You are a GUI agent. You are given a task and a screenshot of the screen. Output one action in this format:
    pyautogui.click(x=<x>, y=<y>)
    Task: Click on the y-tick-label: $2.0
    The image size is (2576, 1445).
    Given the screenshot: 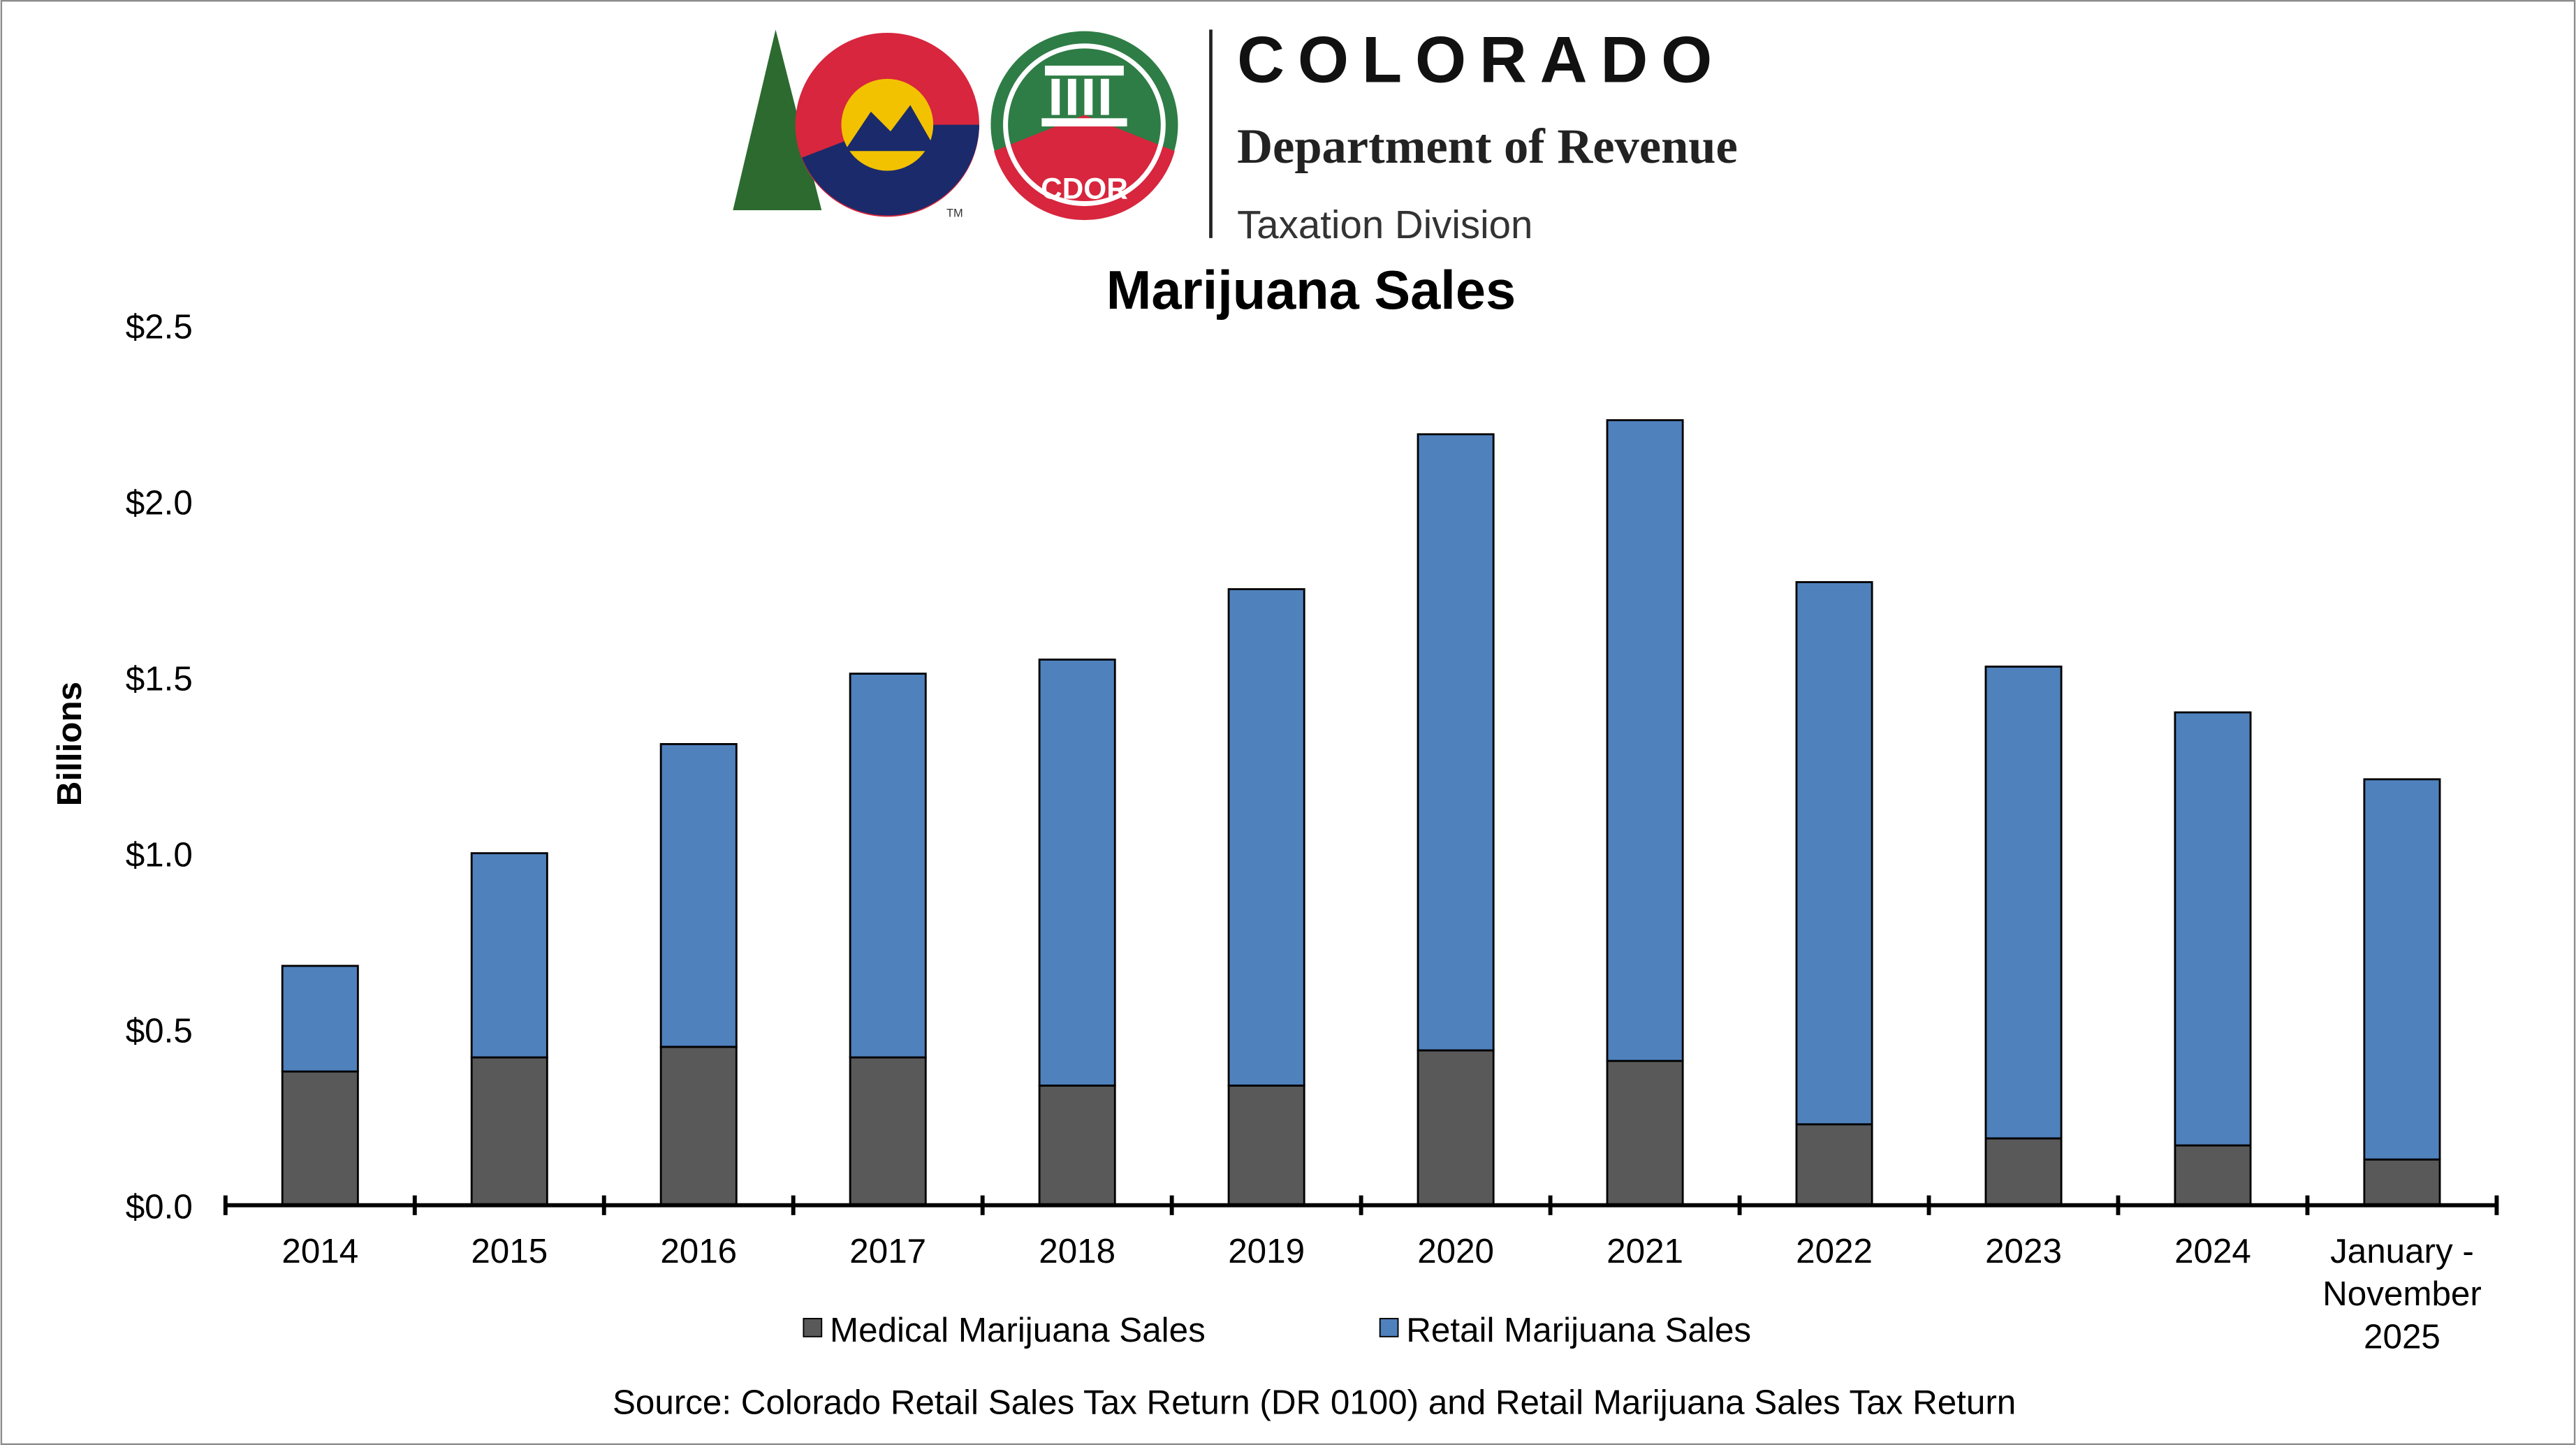 What is the action you would take?
    pyautogui.click(x=159, y=502)
    